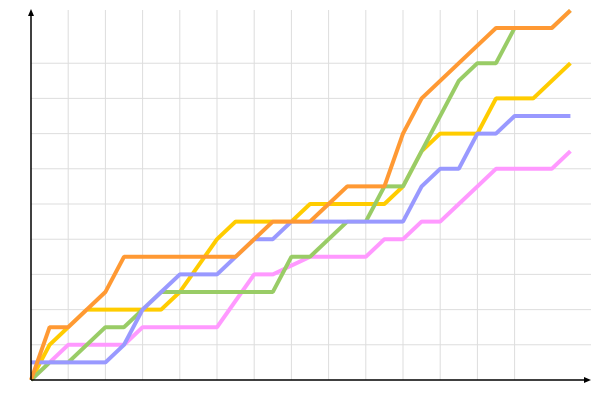 The width and height of the screenshot is (600, 400). What do you see at coordinates (587, 380) in the screenshot?
I see `x-axis-arrow-icon` at bounding box center [587, 380].